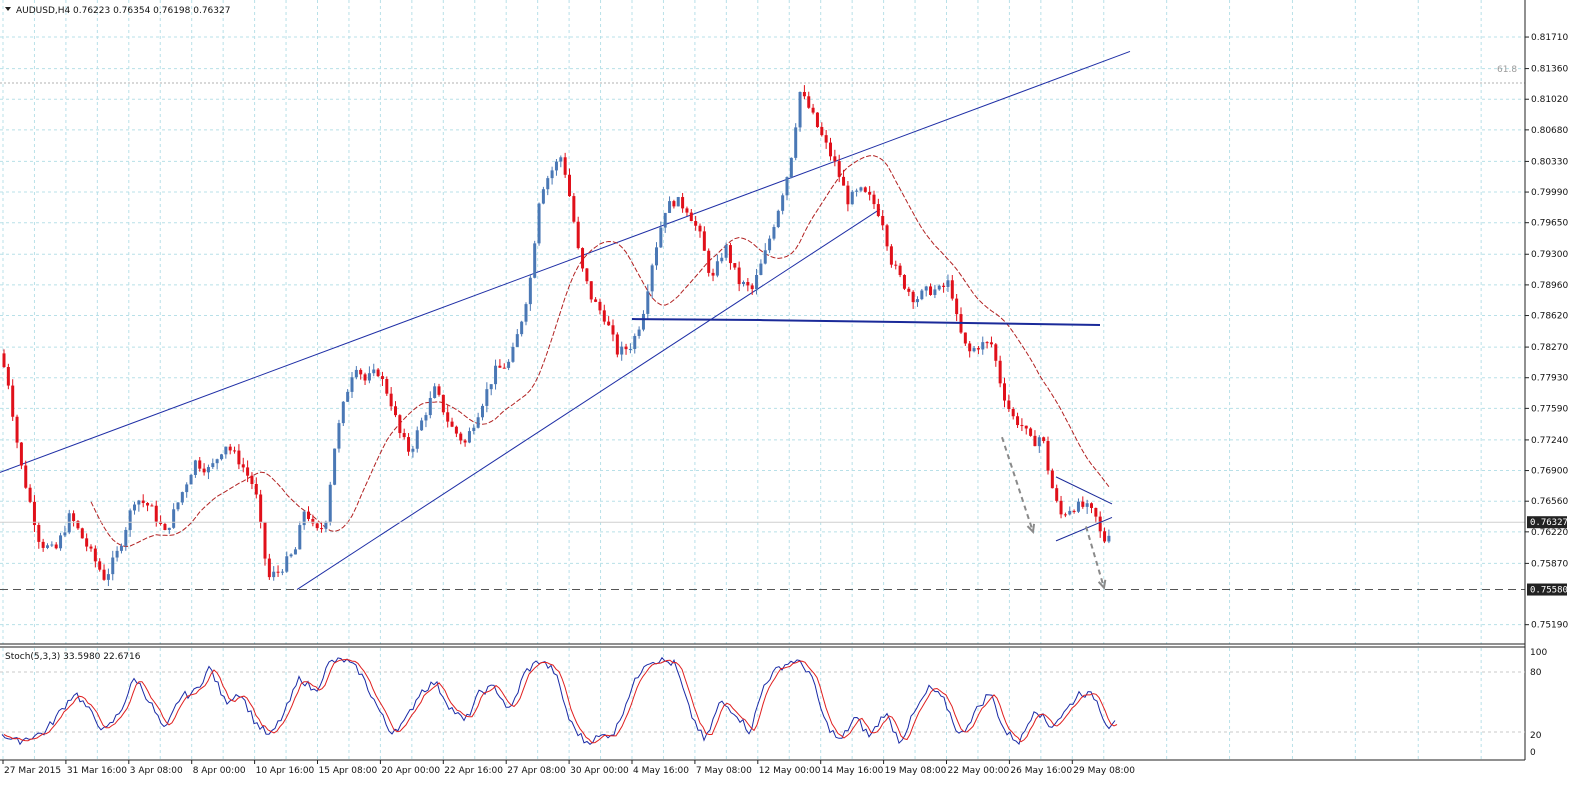 This screenshot has width=1596, height=794. What do you see at coordinates (156, 771) in the screenshot?
I see `x-tick-label: 3 Apr 08:00` at bounding box center [156, 771].